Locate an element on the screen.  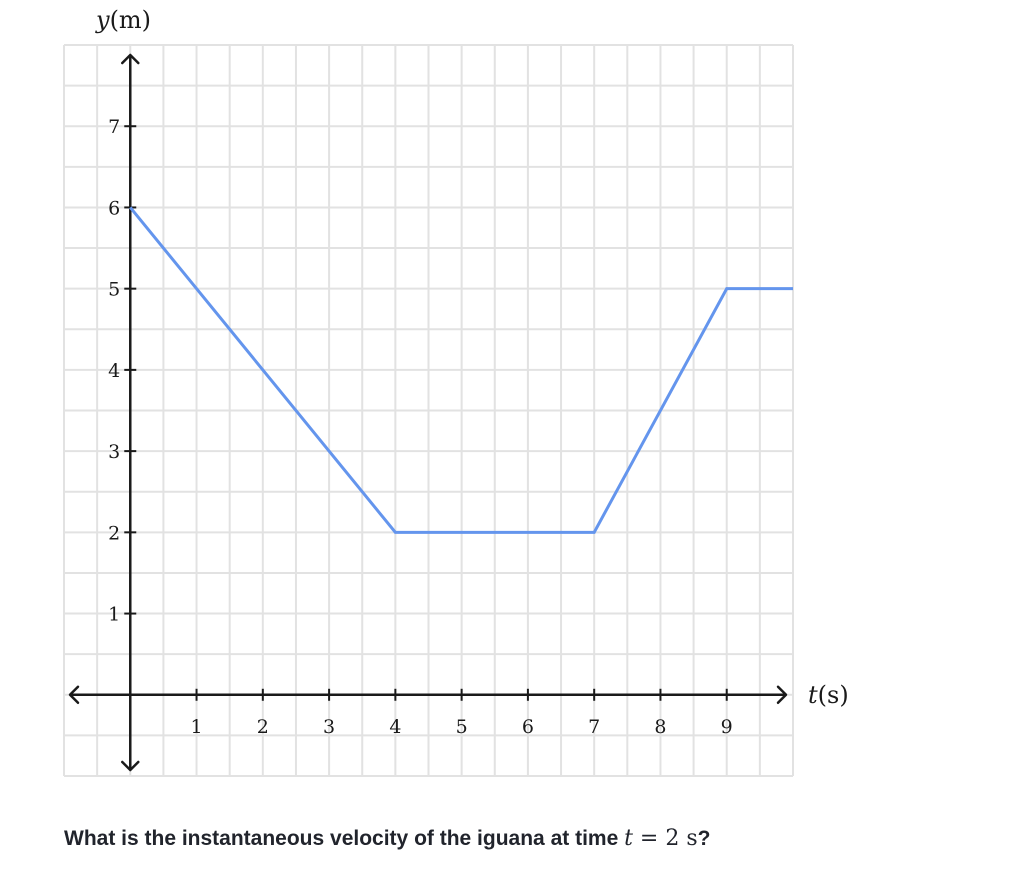
y-tick-label: 6 is located at coordinates (114, 208).